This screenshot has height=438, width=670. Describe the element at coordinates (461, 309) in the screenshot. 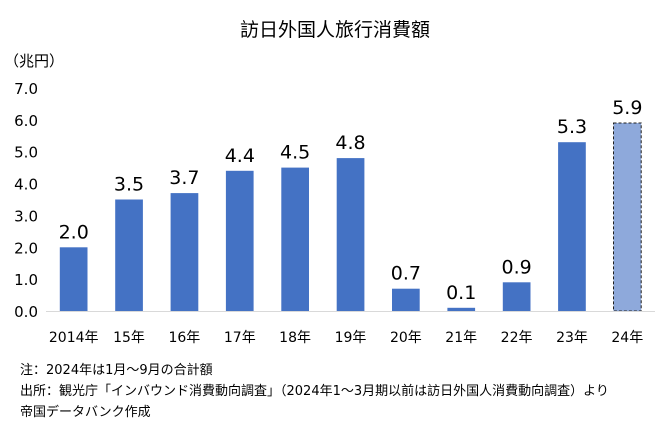

I see `bar-21年` at that location.